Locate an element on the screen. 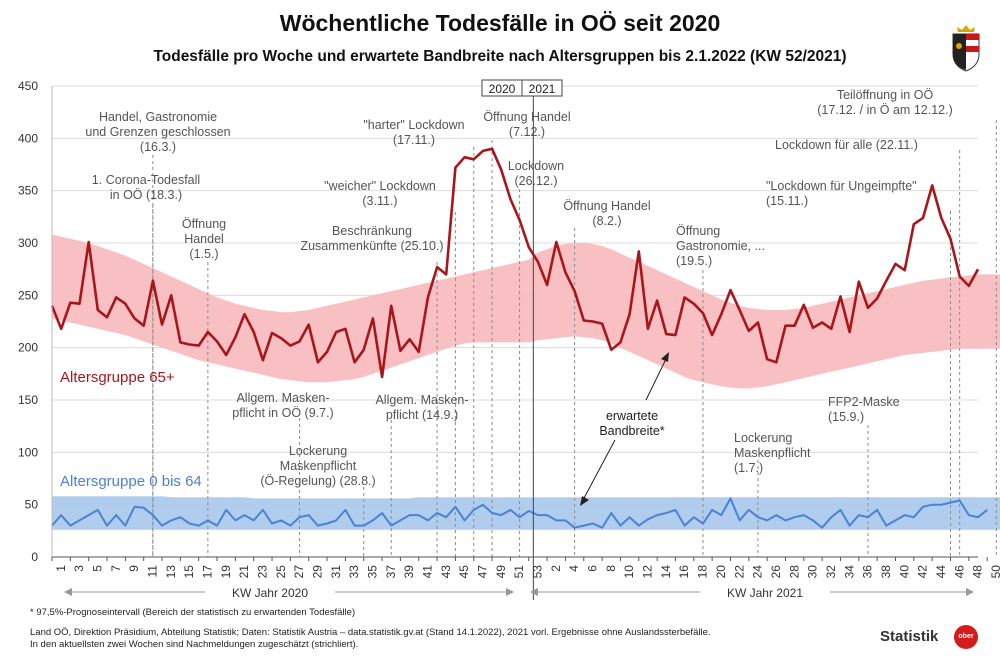  brand-name: Statistik is located at coordinates (909, 636).